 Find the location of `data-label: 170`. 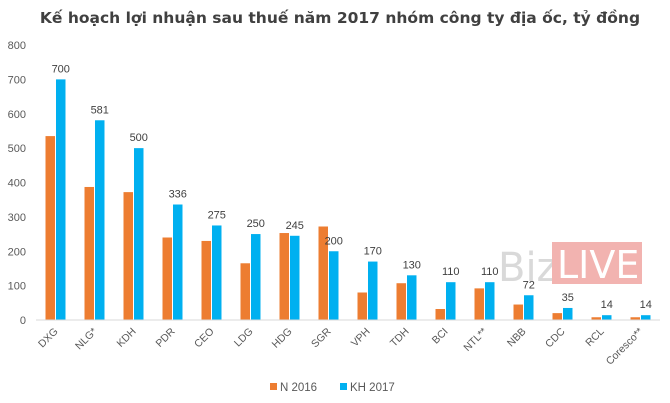

data-label: 170 is located at coordinates (373, 252).